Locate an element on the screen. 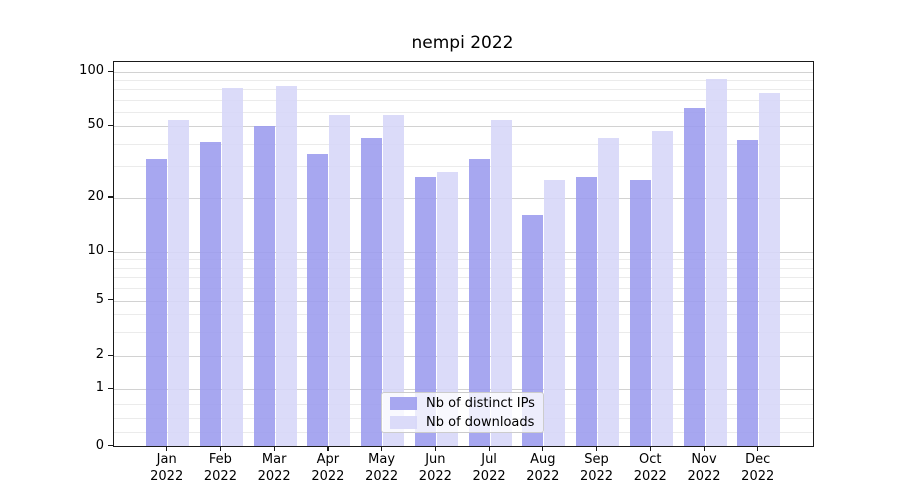  y-tick-label-5: 5 is located at coordinates (99, 299).